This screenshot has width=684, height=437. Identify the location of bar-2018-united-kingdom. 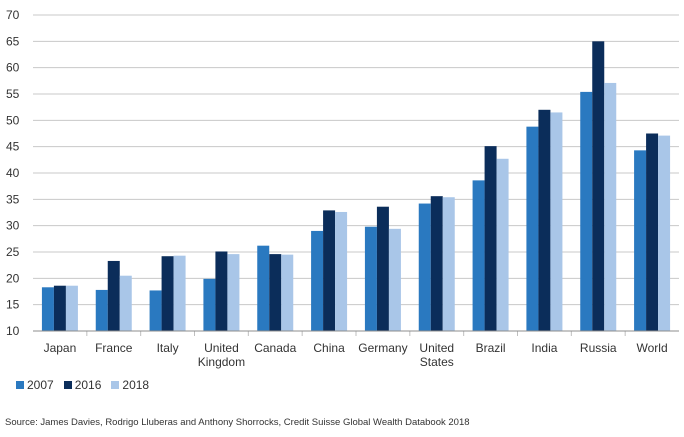
(233, 292).